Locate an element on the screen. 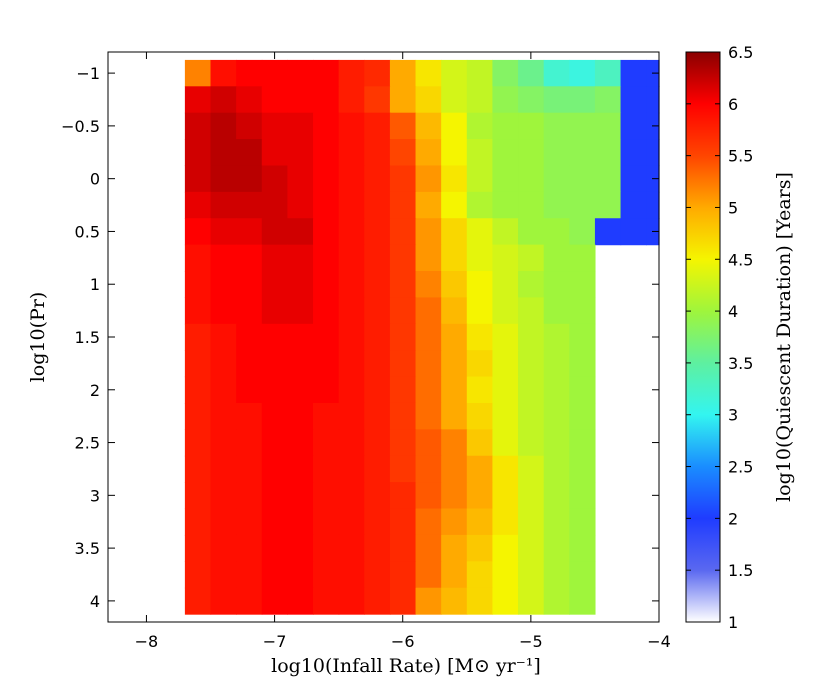  colorbar-tick-label: 2 is located at coordinates (733, 518).